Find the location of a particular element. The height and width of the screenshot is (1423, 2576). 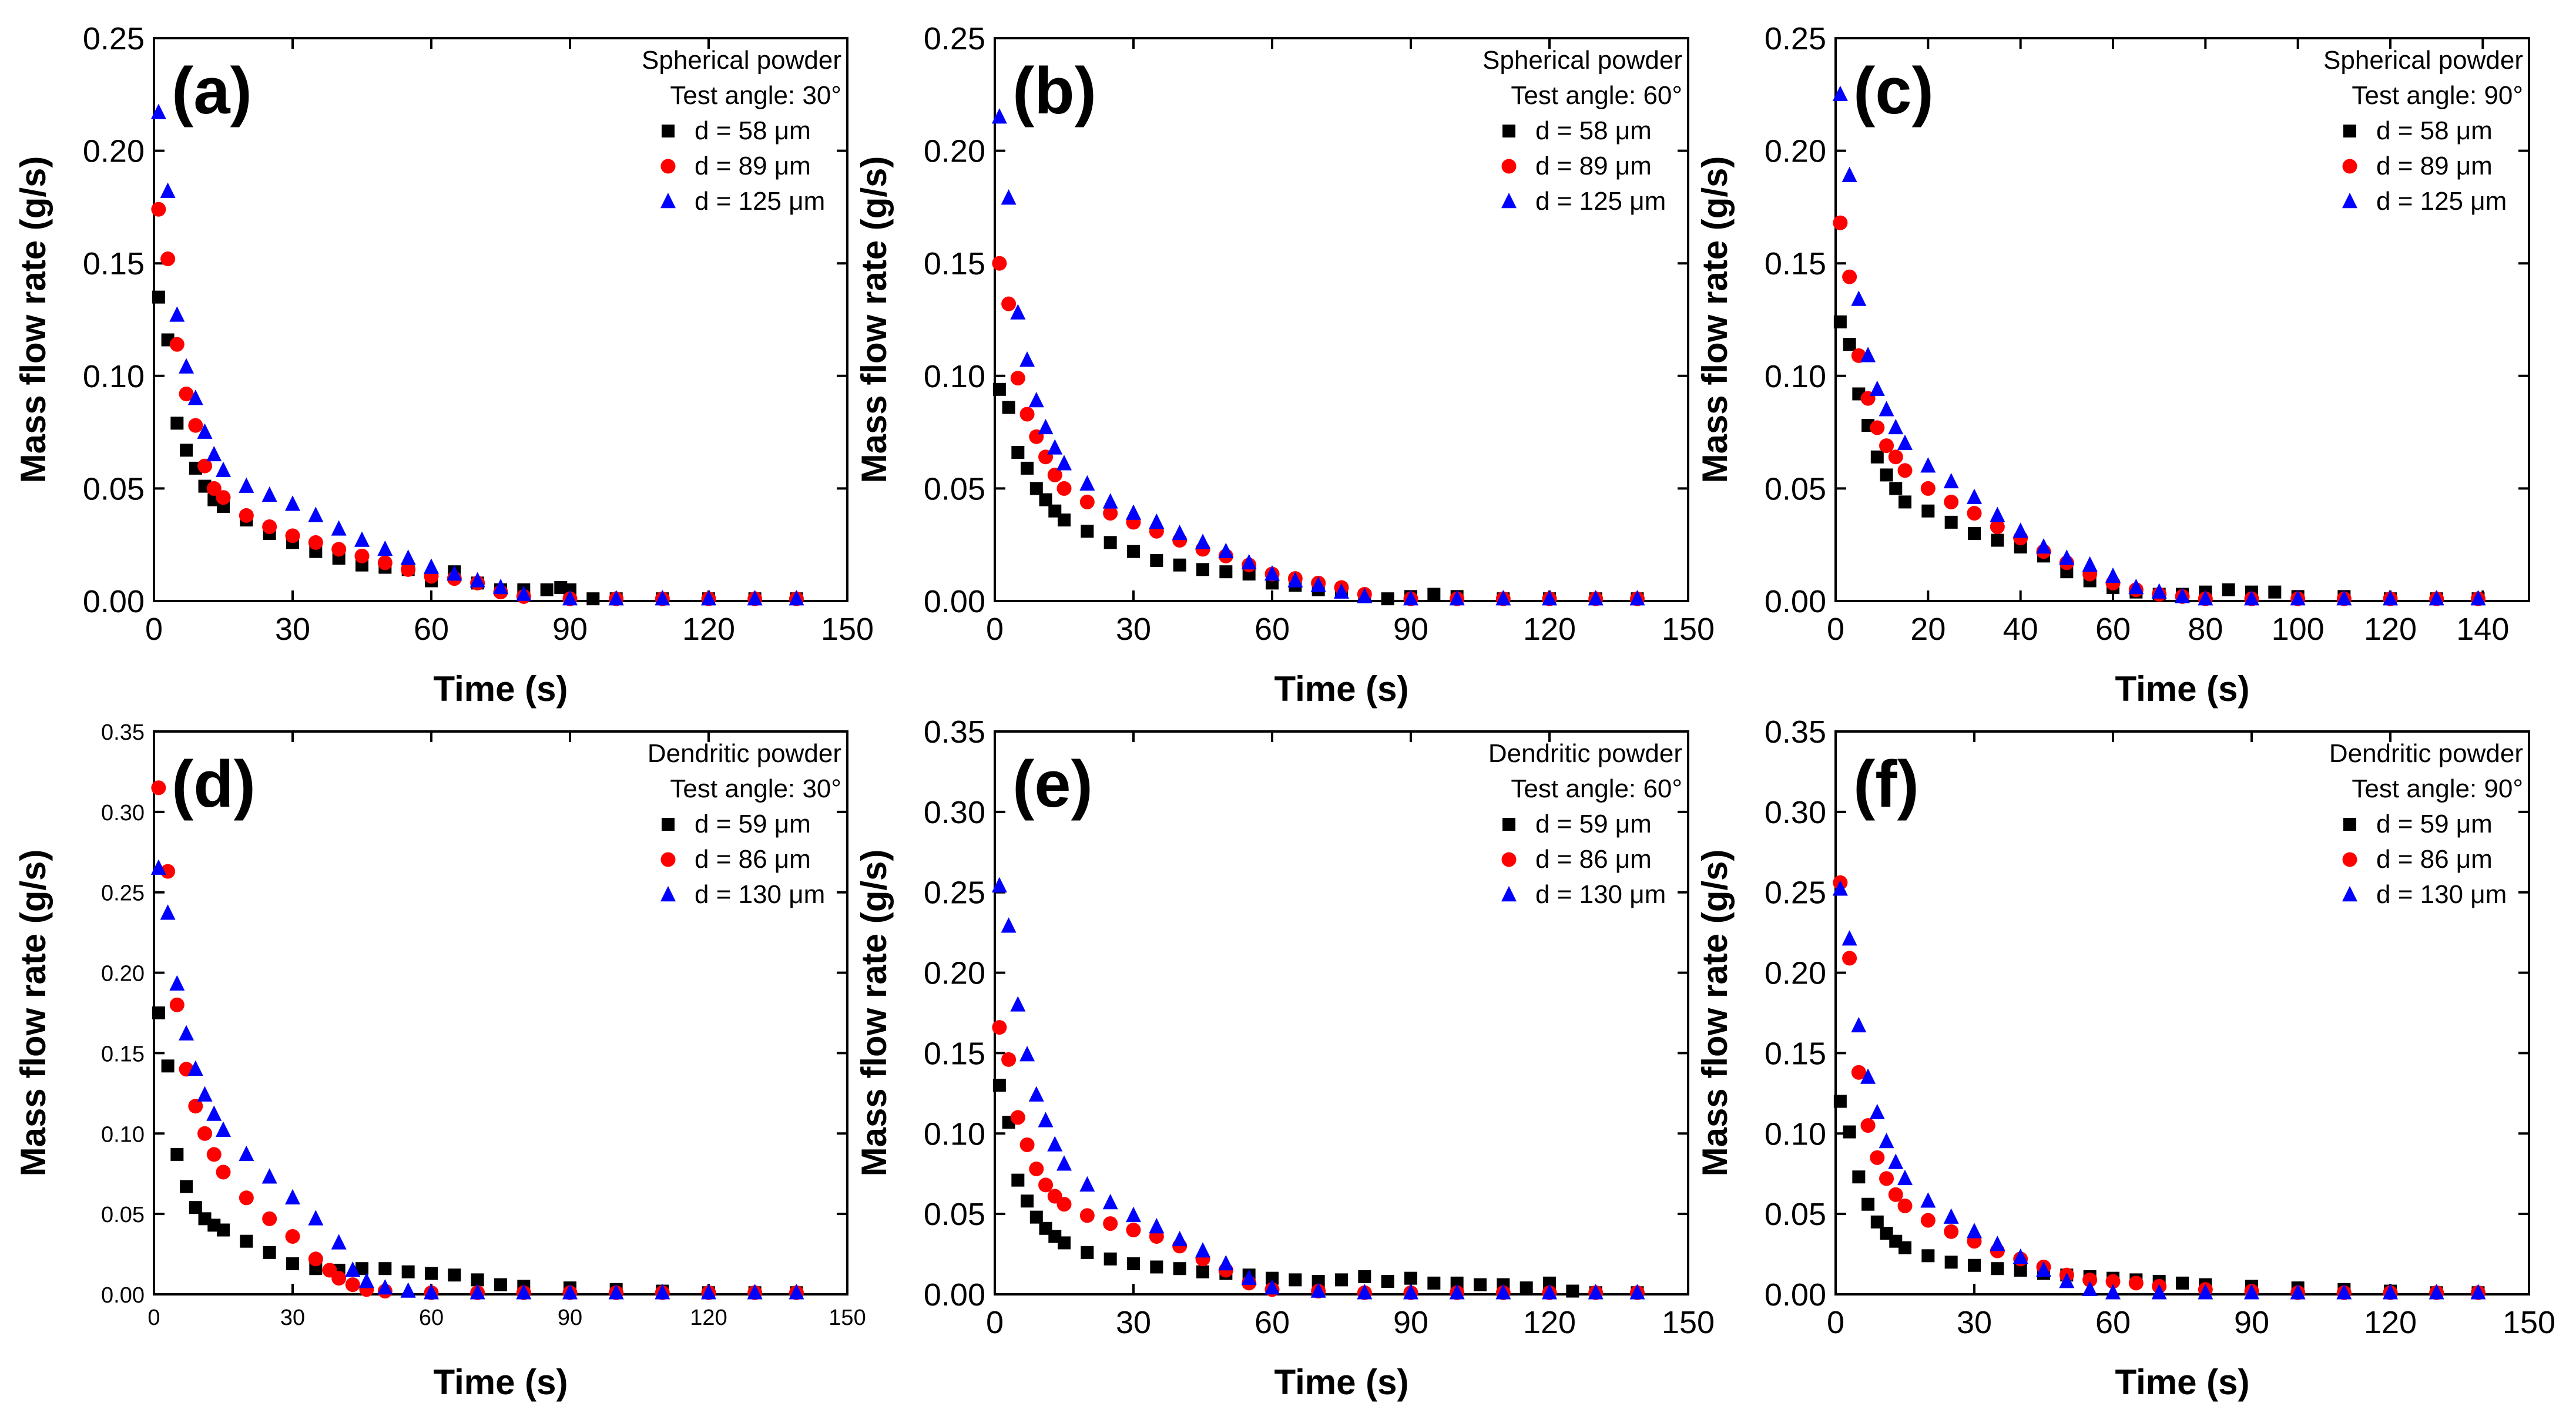

legend-entry: d = 89 μm is located at coordinates (753, 166).